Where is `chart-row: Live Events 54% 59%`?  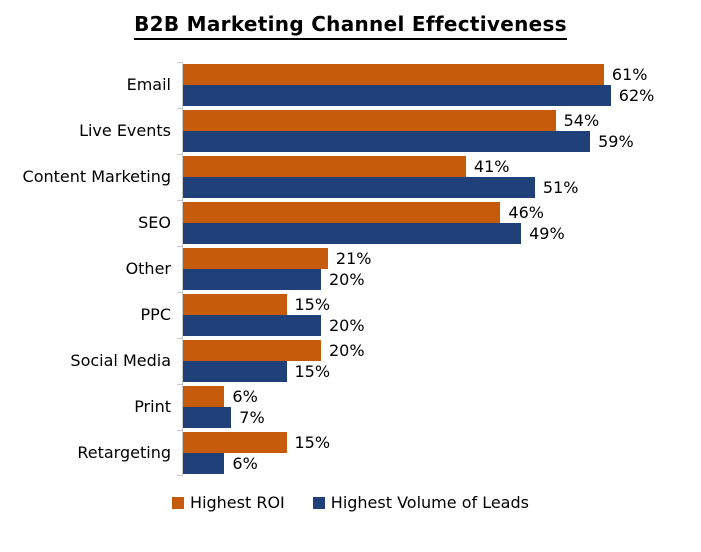 chart-row: Live Events 54% 59% is located at coordinates (350, 131).